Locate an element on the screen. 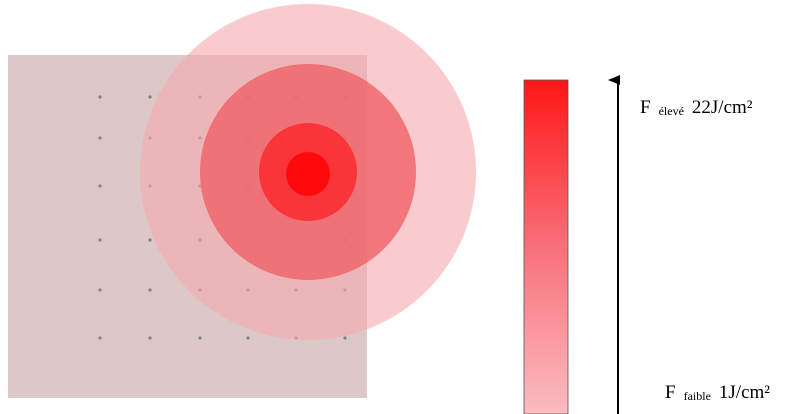 The image size is (805, 414). fluence-bar is located at coordinates (546, 246).